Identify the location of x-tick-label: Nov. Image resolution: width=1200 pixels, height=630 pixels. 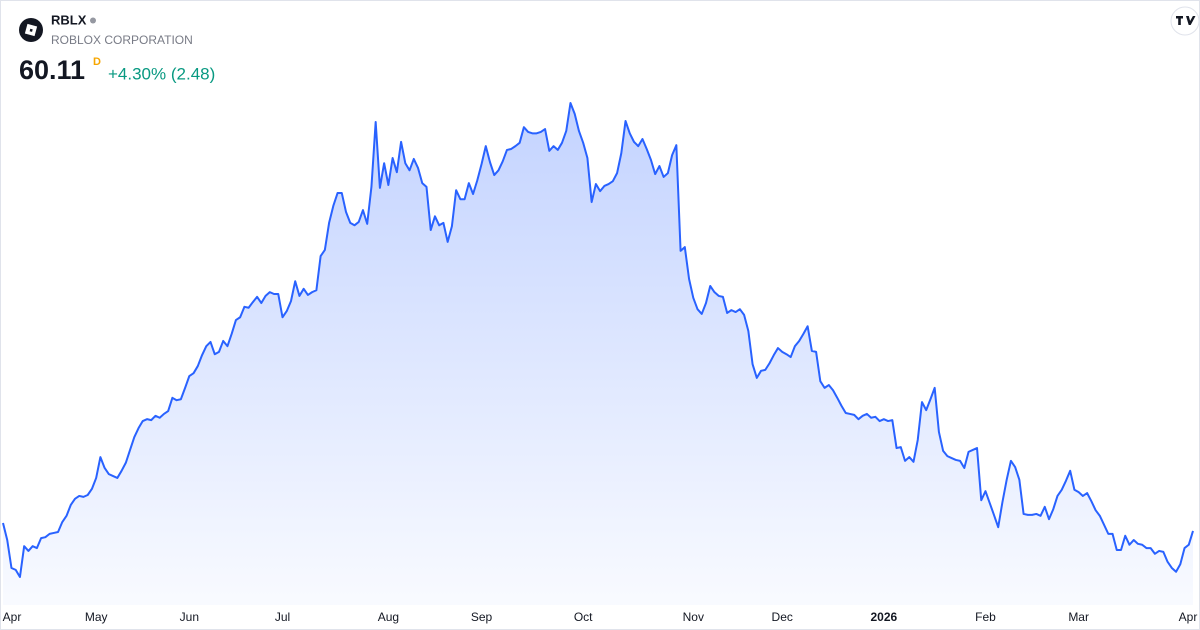
(693, 617).